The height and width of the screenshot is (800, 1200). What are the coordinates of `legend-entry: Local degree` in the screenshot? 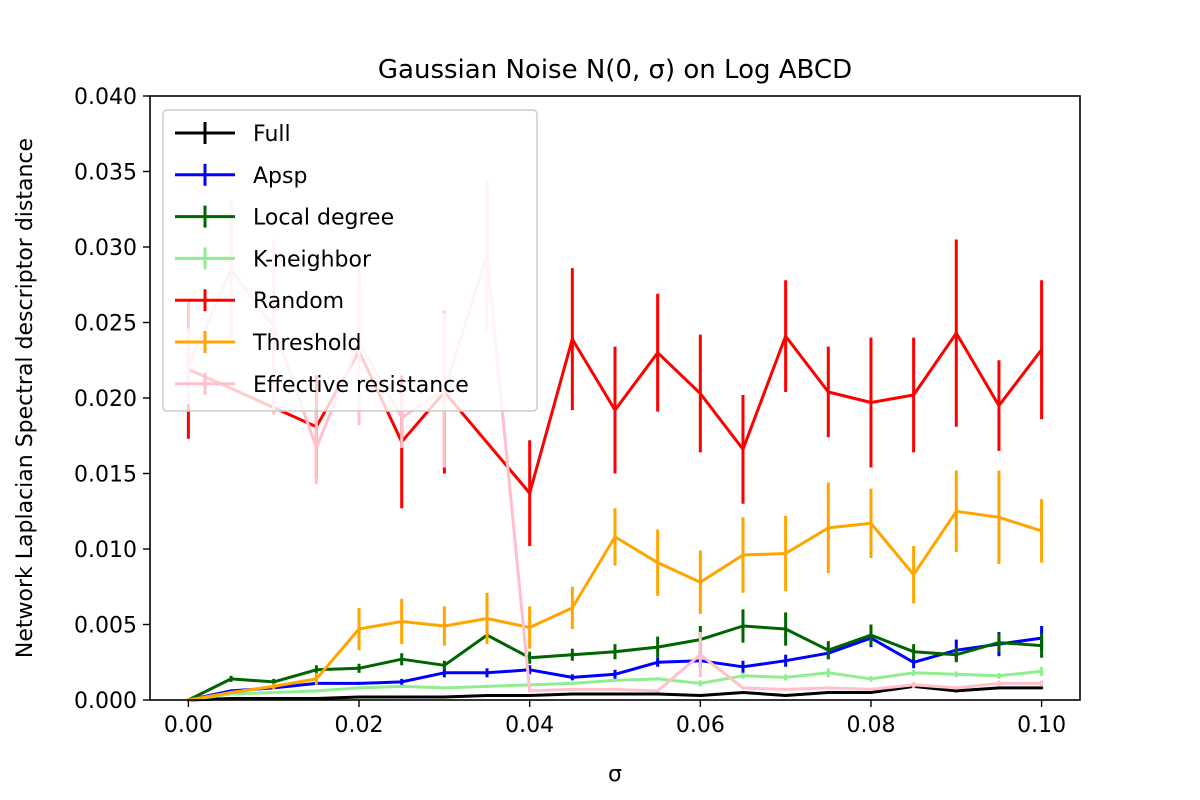 It's located at (284, 218).